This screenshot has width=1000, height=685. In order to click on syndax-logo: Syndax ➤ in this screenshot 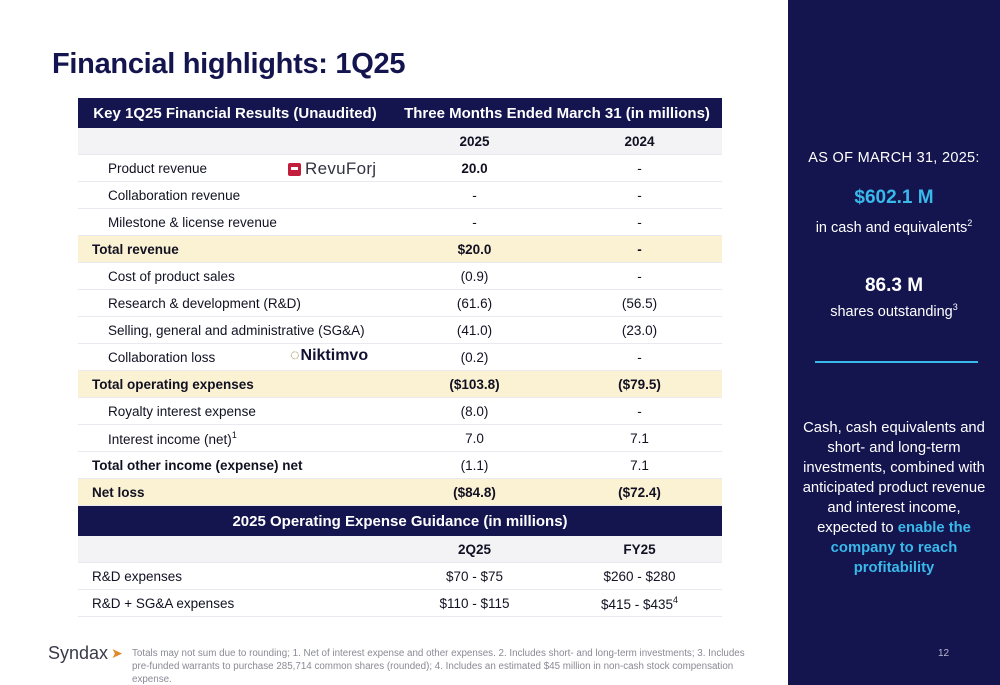, I will do `click(85, 653)`.